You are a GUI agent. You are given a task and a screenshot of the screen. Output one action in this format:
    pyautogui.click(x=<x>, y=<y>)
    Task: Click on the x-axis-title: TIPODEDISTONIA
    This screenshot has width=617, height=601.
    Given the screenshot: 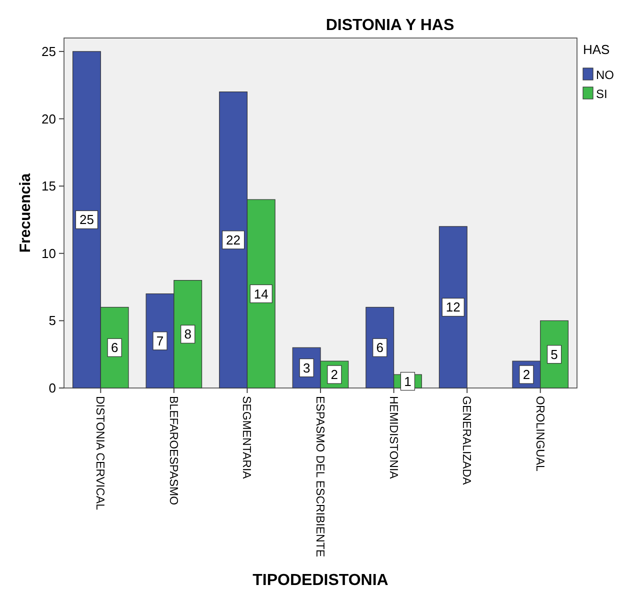 What is the action you would take?
    pyautogui.click(x=320, y=580)
    